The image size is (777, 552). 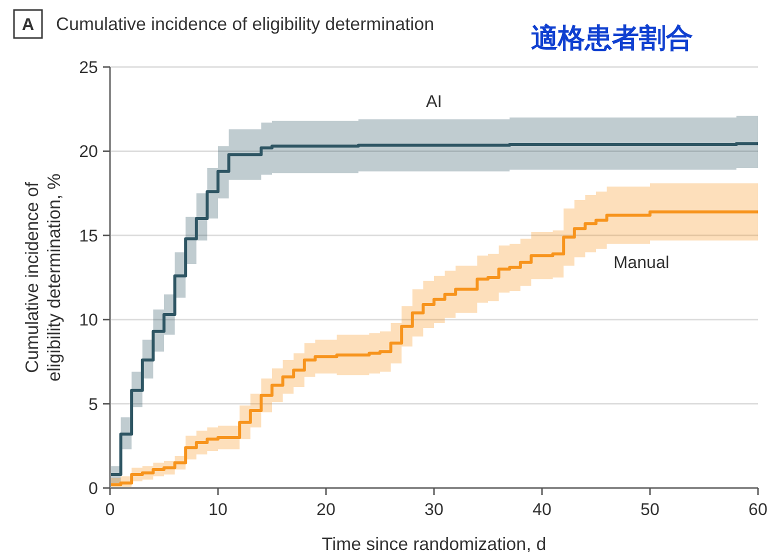 What do you see at coordinates (542, 509) in the screenshot?
I see `x-tick-label: 40` at bounding box center [542, 509].